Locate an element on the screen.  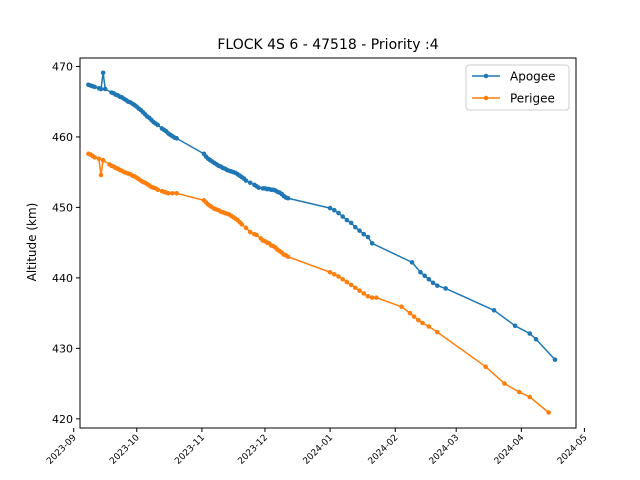
legend: Apogee Perigee is located at coordinates (517, 87).